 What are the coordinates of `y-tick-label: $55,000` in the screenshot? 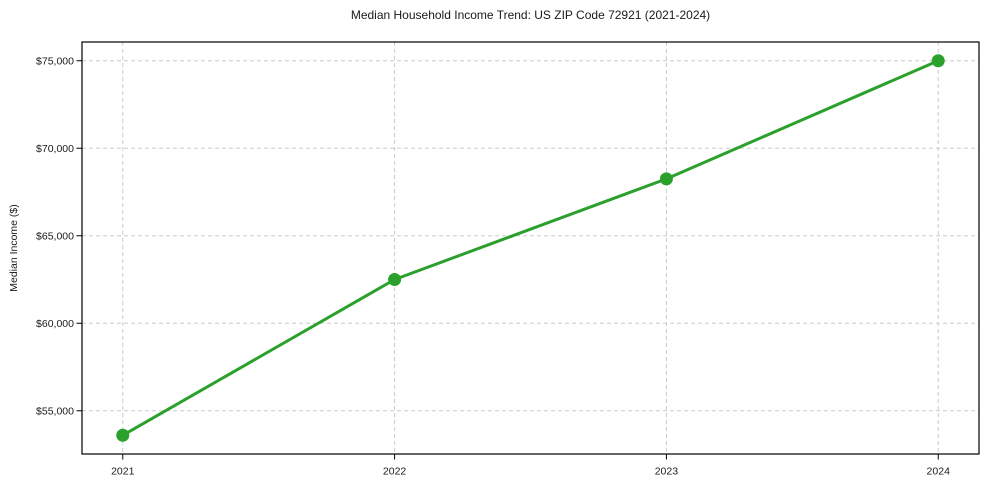 It's located at (55, 411).